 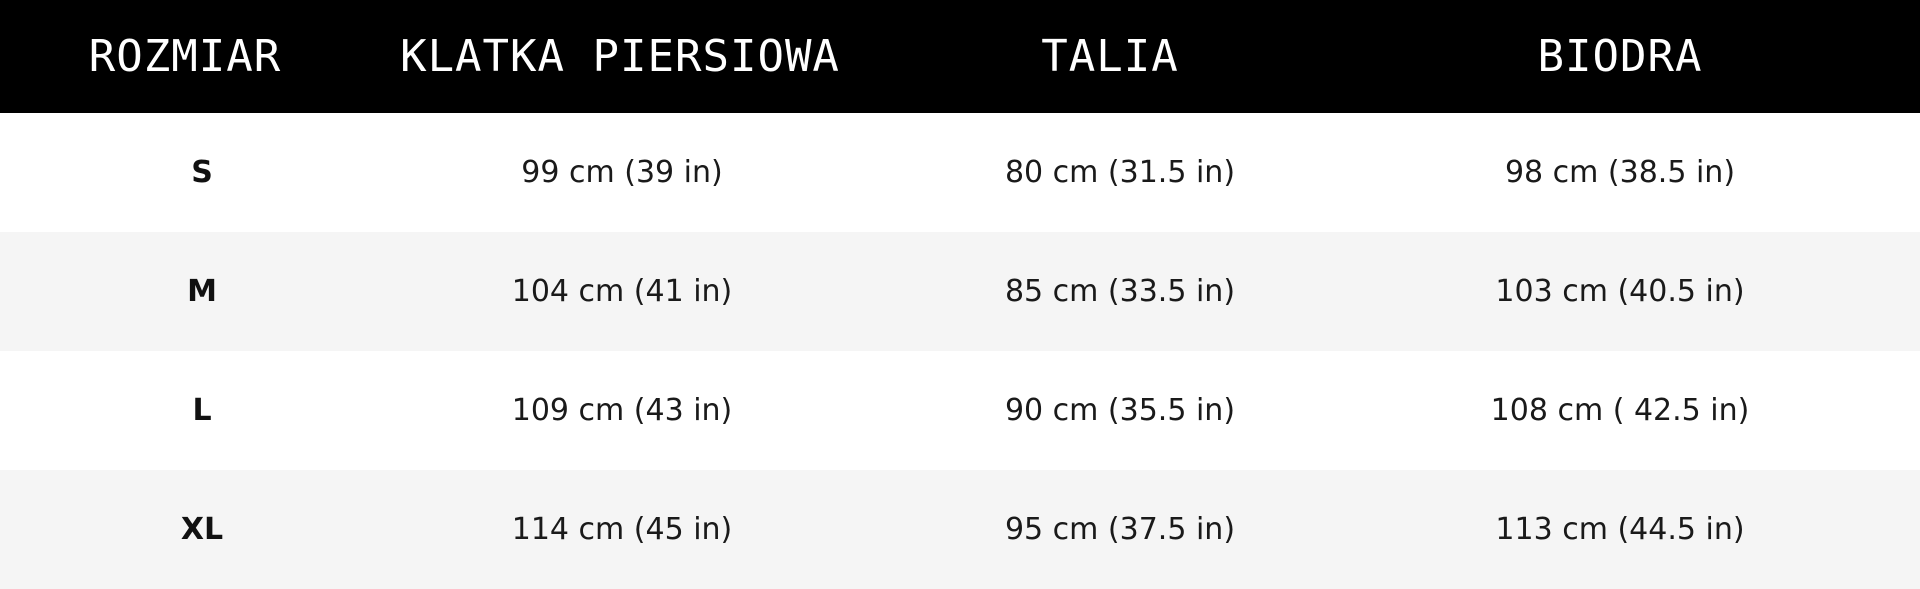 I want to click on chest-cell: 99 cm (39 in), so click(x=622, y=172).